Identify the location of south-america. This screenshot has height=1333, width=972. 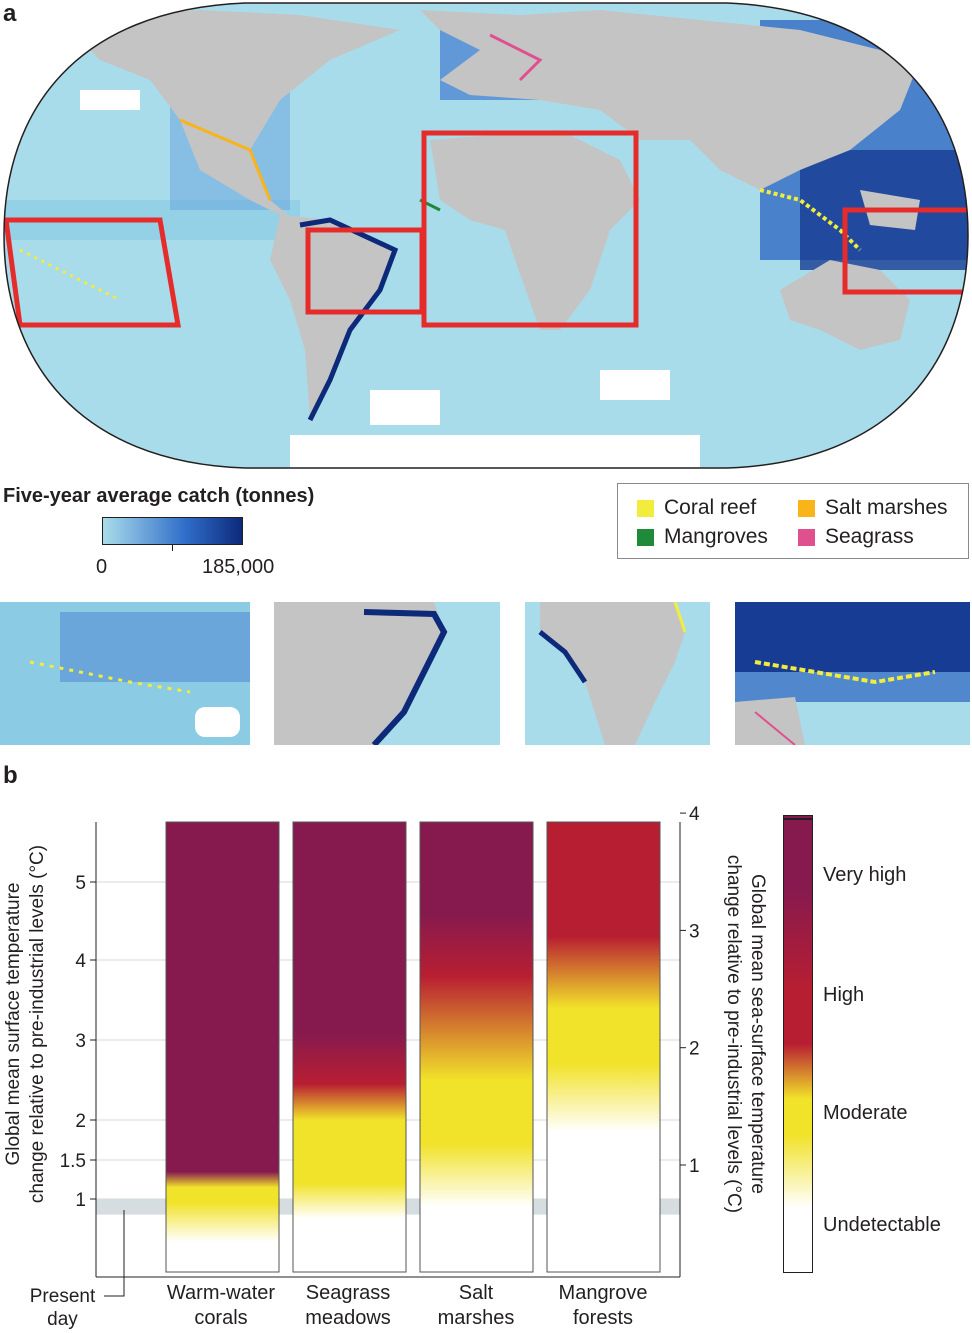
(332, 317).